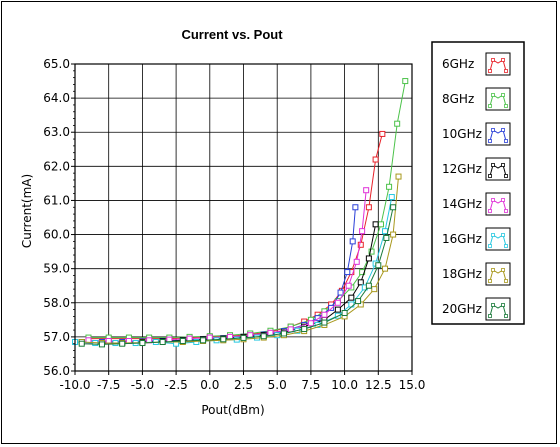  Describe the element at coordinates (232, 34) in the screenshot. I see `chart-title: Current vs. Pout` at that location.